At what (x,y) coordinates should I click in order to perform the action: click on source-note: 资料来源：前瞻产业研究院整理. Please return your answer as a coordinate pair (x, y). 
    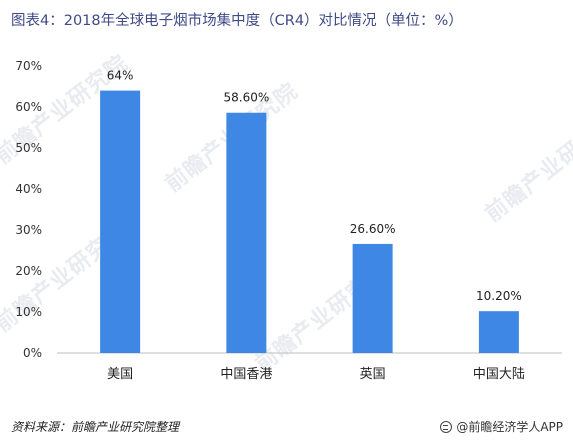
    Looking at the image, I should click on (95, 427).